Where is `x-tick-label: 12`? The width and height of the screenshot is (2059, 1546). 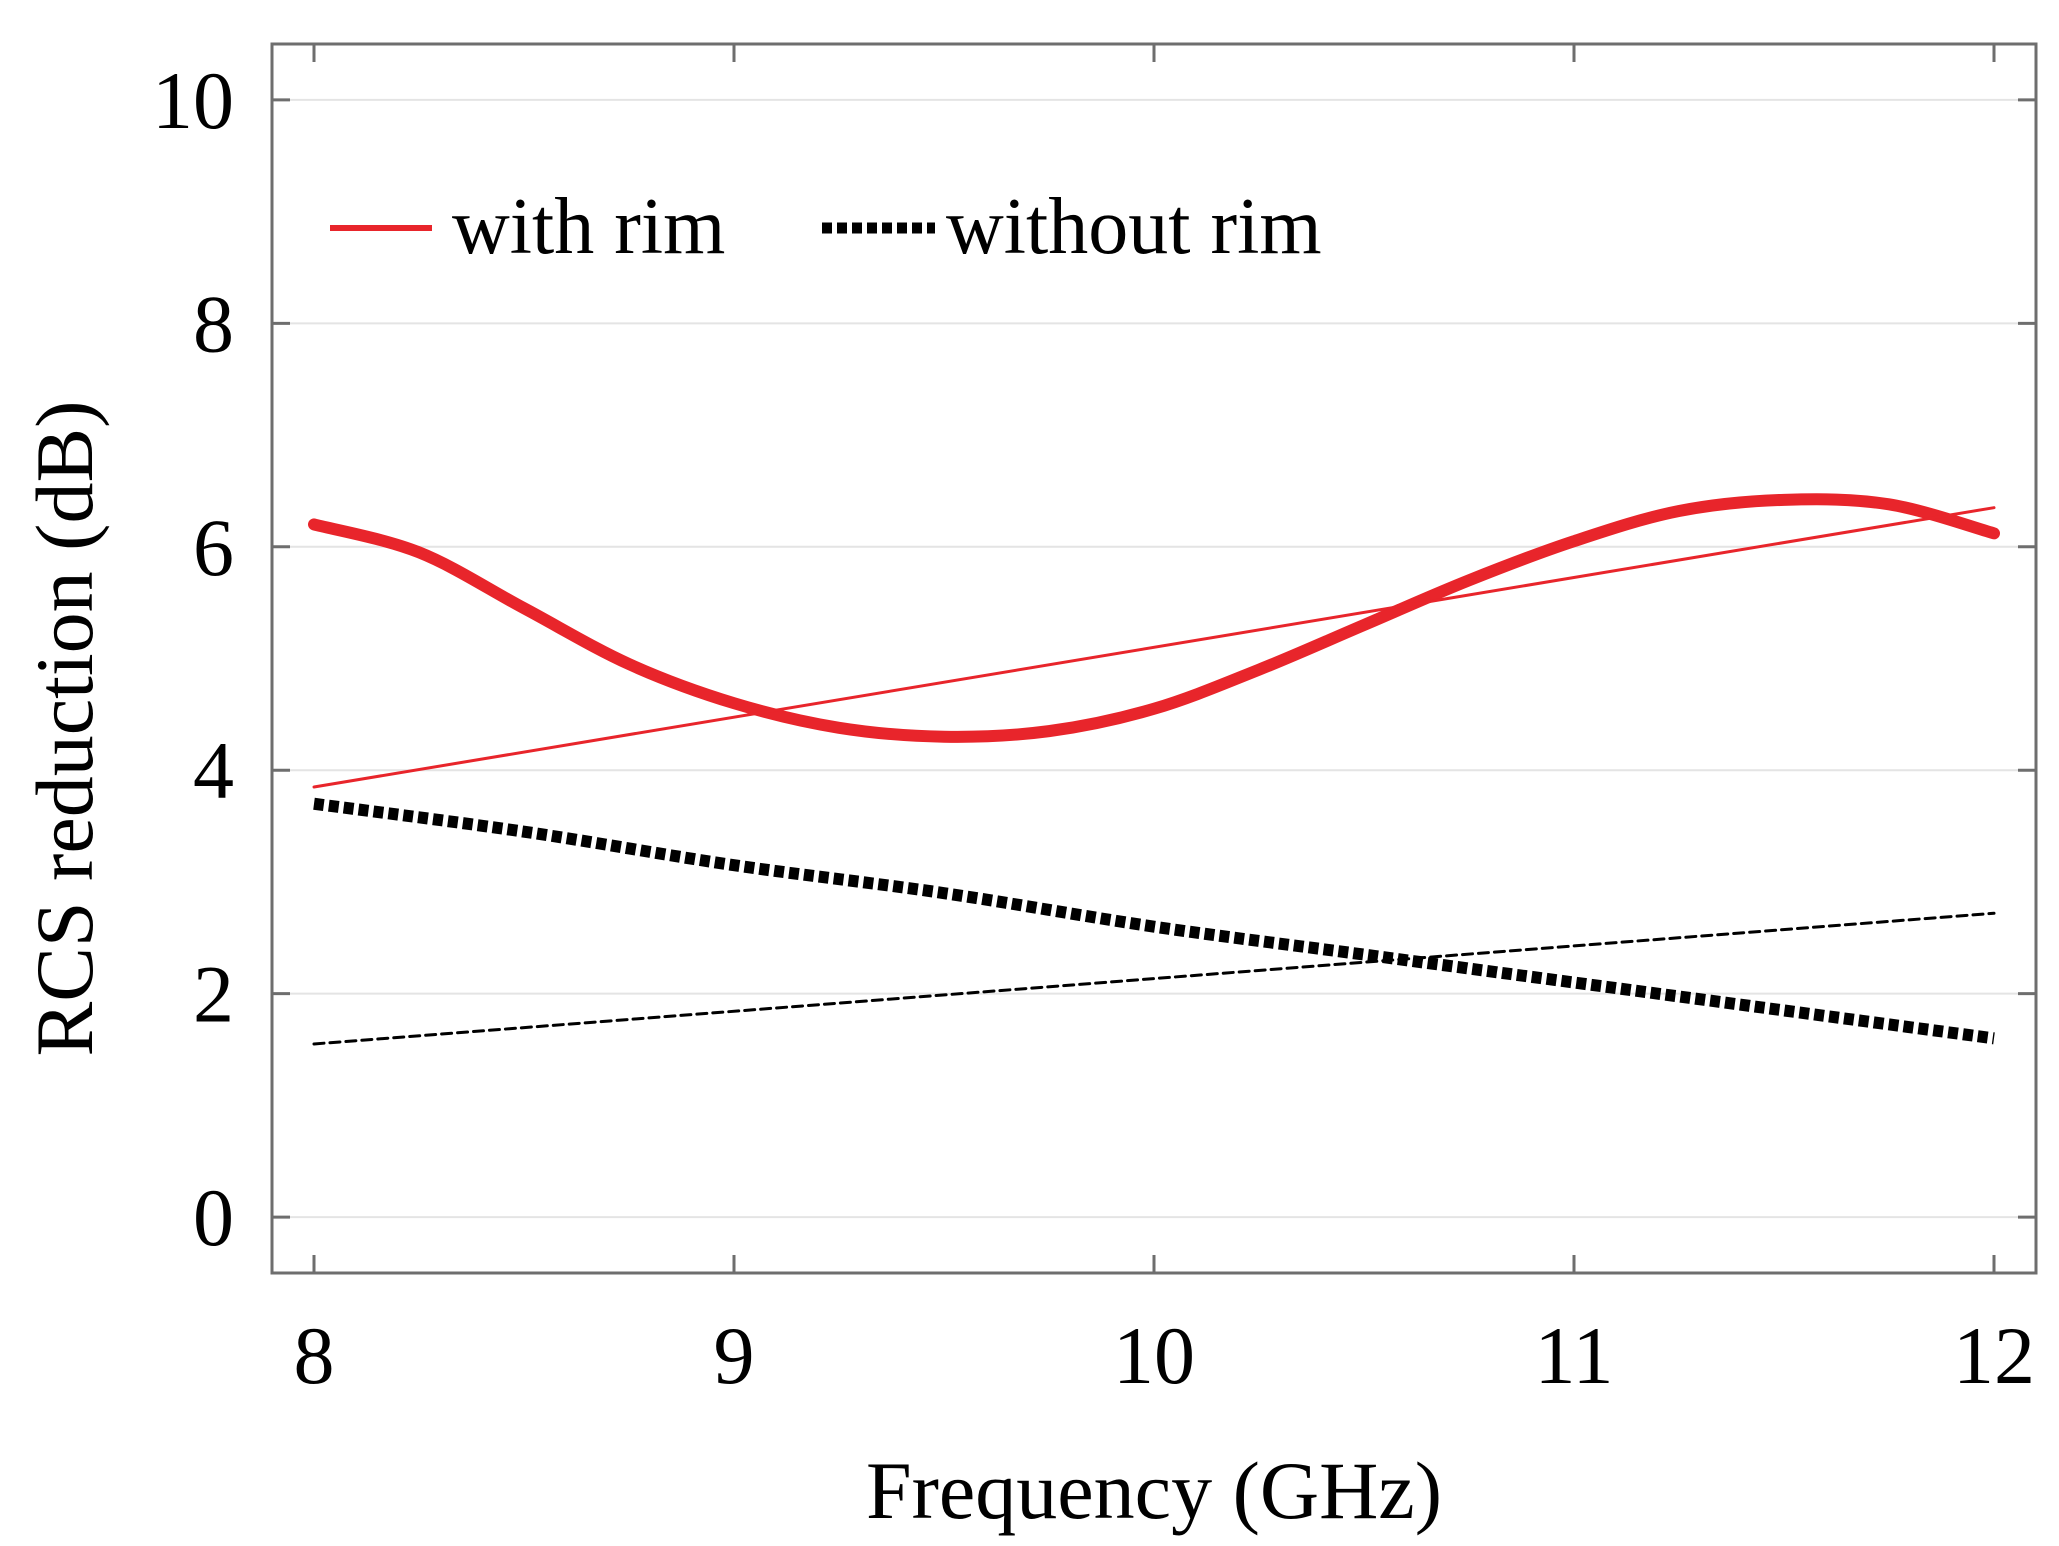
x-tick-label: 12 is located at coordinates (1994, 1355).